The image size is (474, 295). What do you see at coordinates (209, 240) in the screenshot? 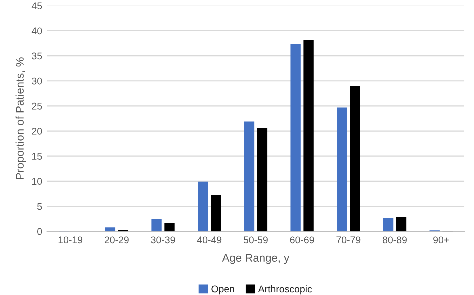
I see `x-tick-label: 40-49` at bounding box center [209, 240].